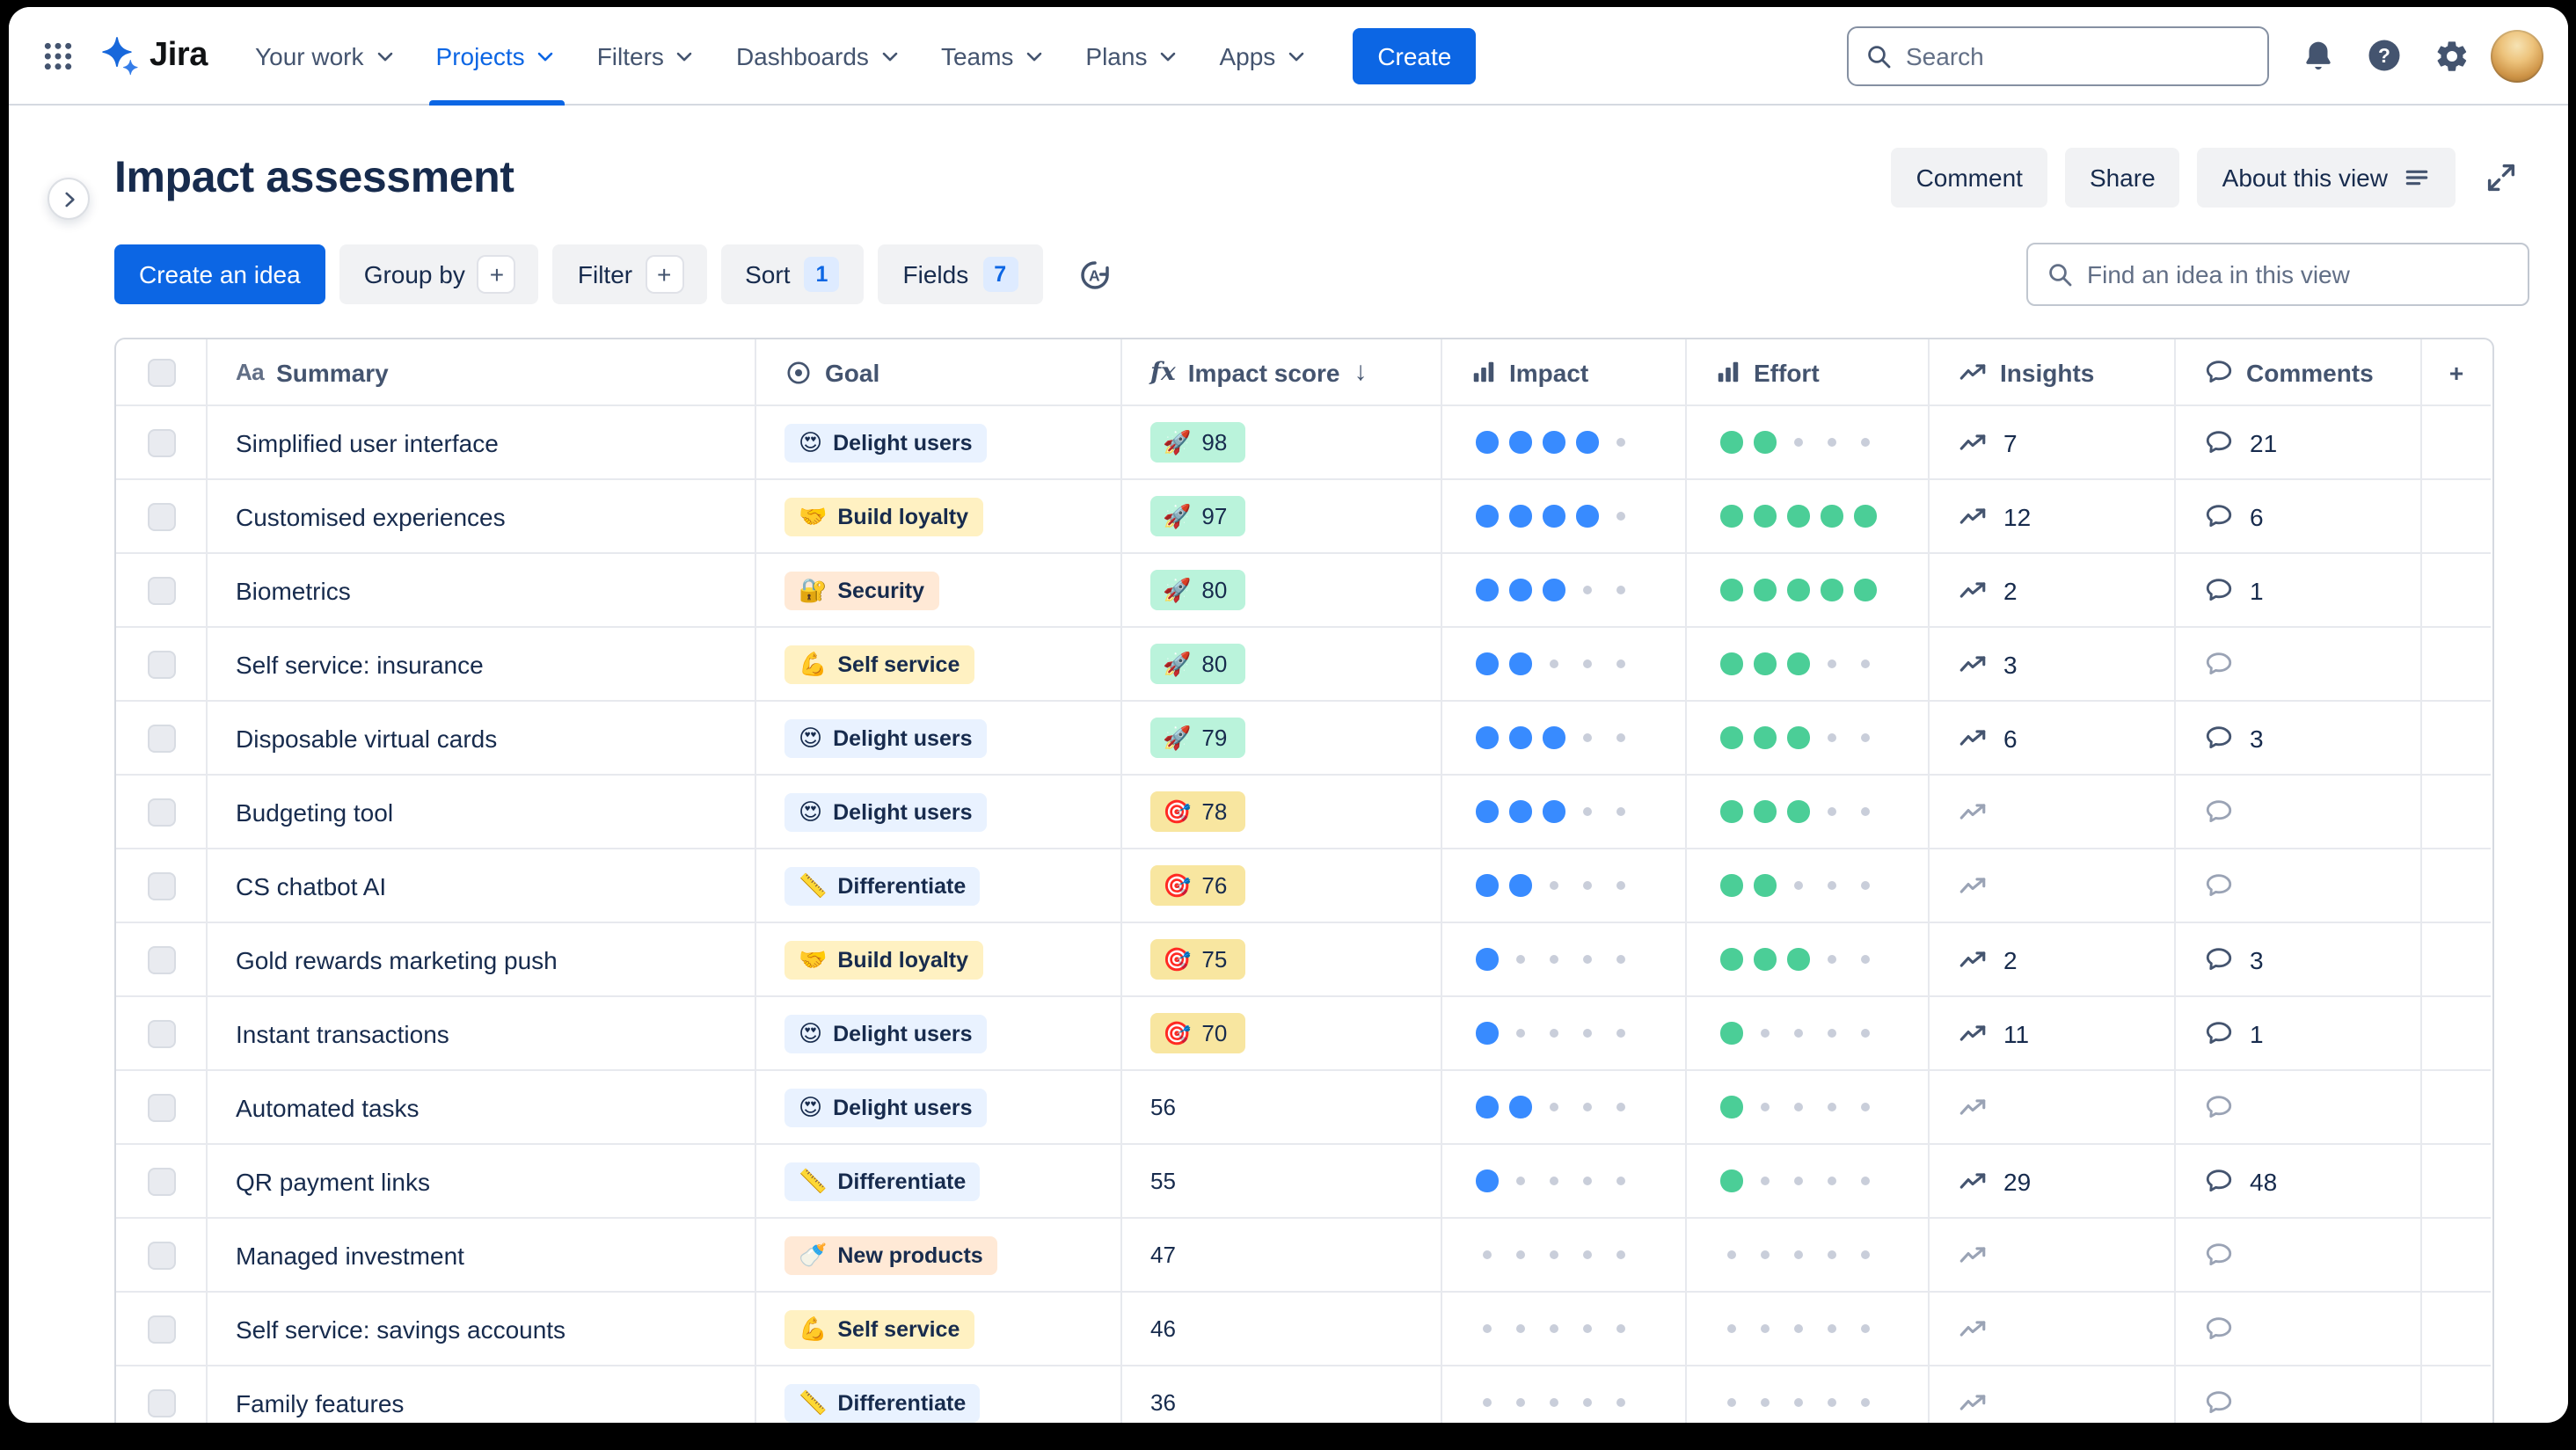 The width and height of the screenshot is (2576, 1450). I want to click on comments-cell: 6, so click(2299, 517).